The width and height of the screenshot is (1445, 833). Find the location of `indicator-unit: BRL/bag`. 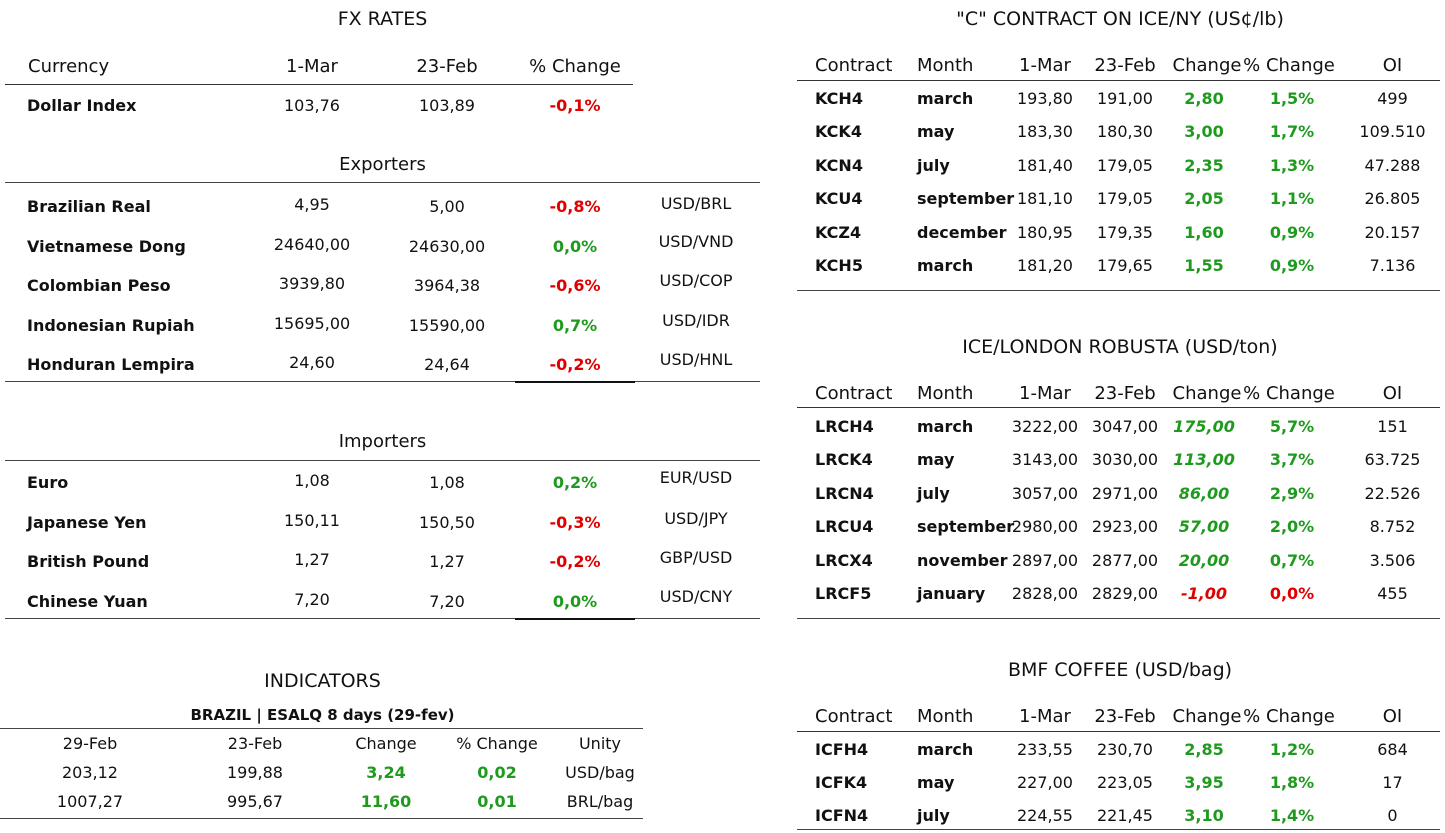

indicator-unit: BRL/bag is located at coordinates (600, 802).